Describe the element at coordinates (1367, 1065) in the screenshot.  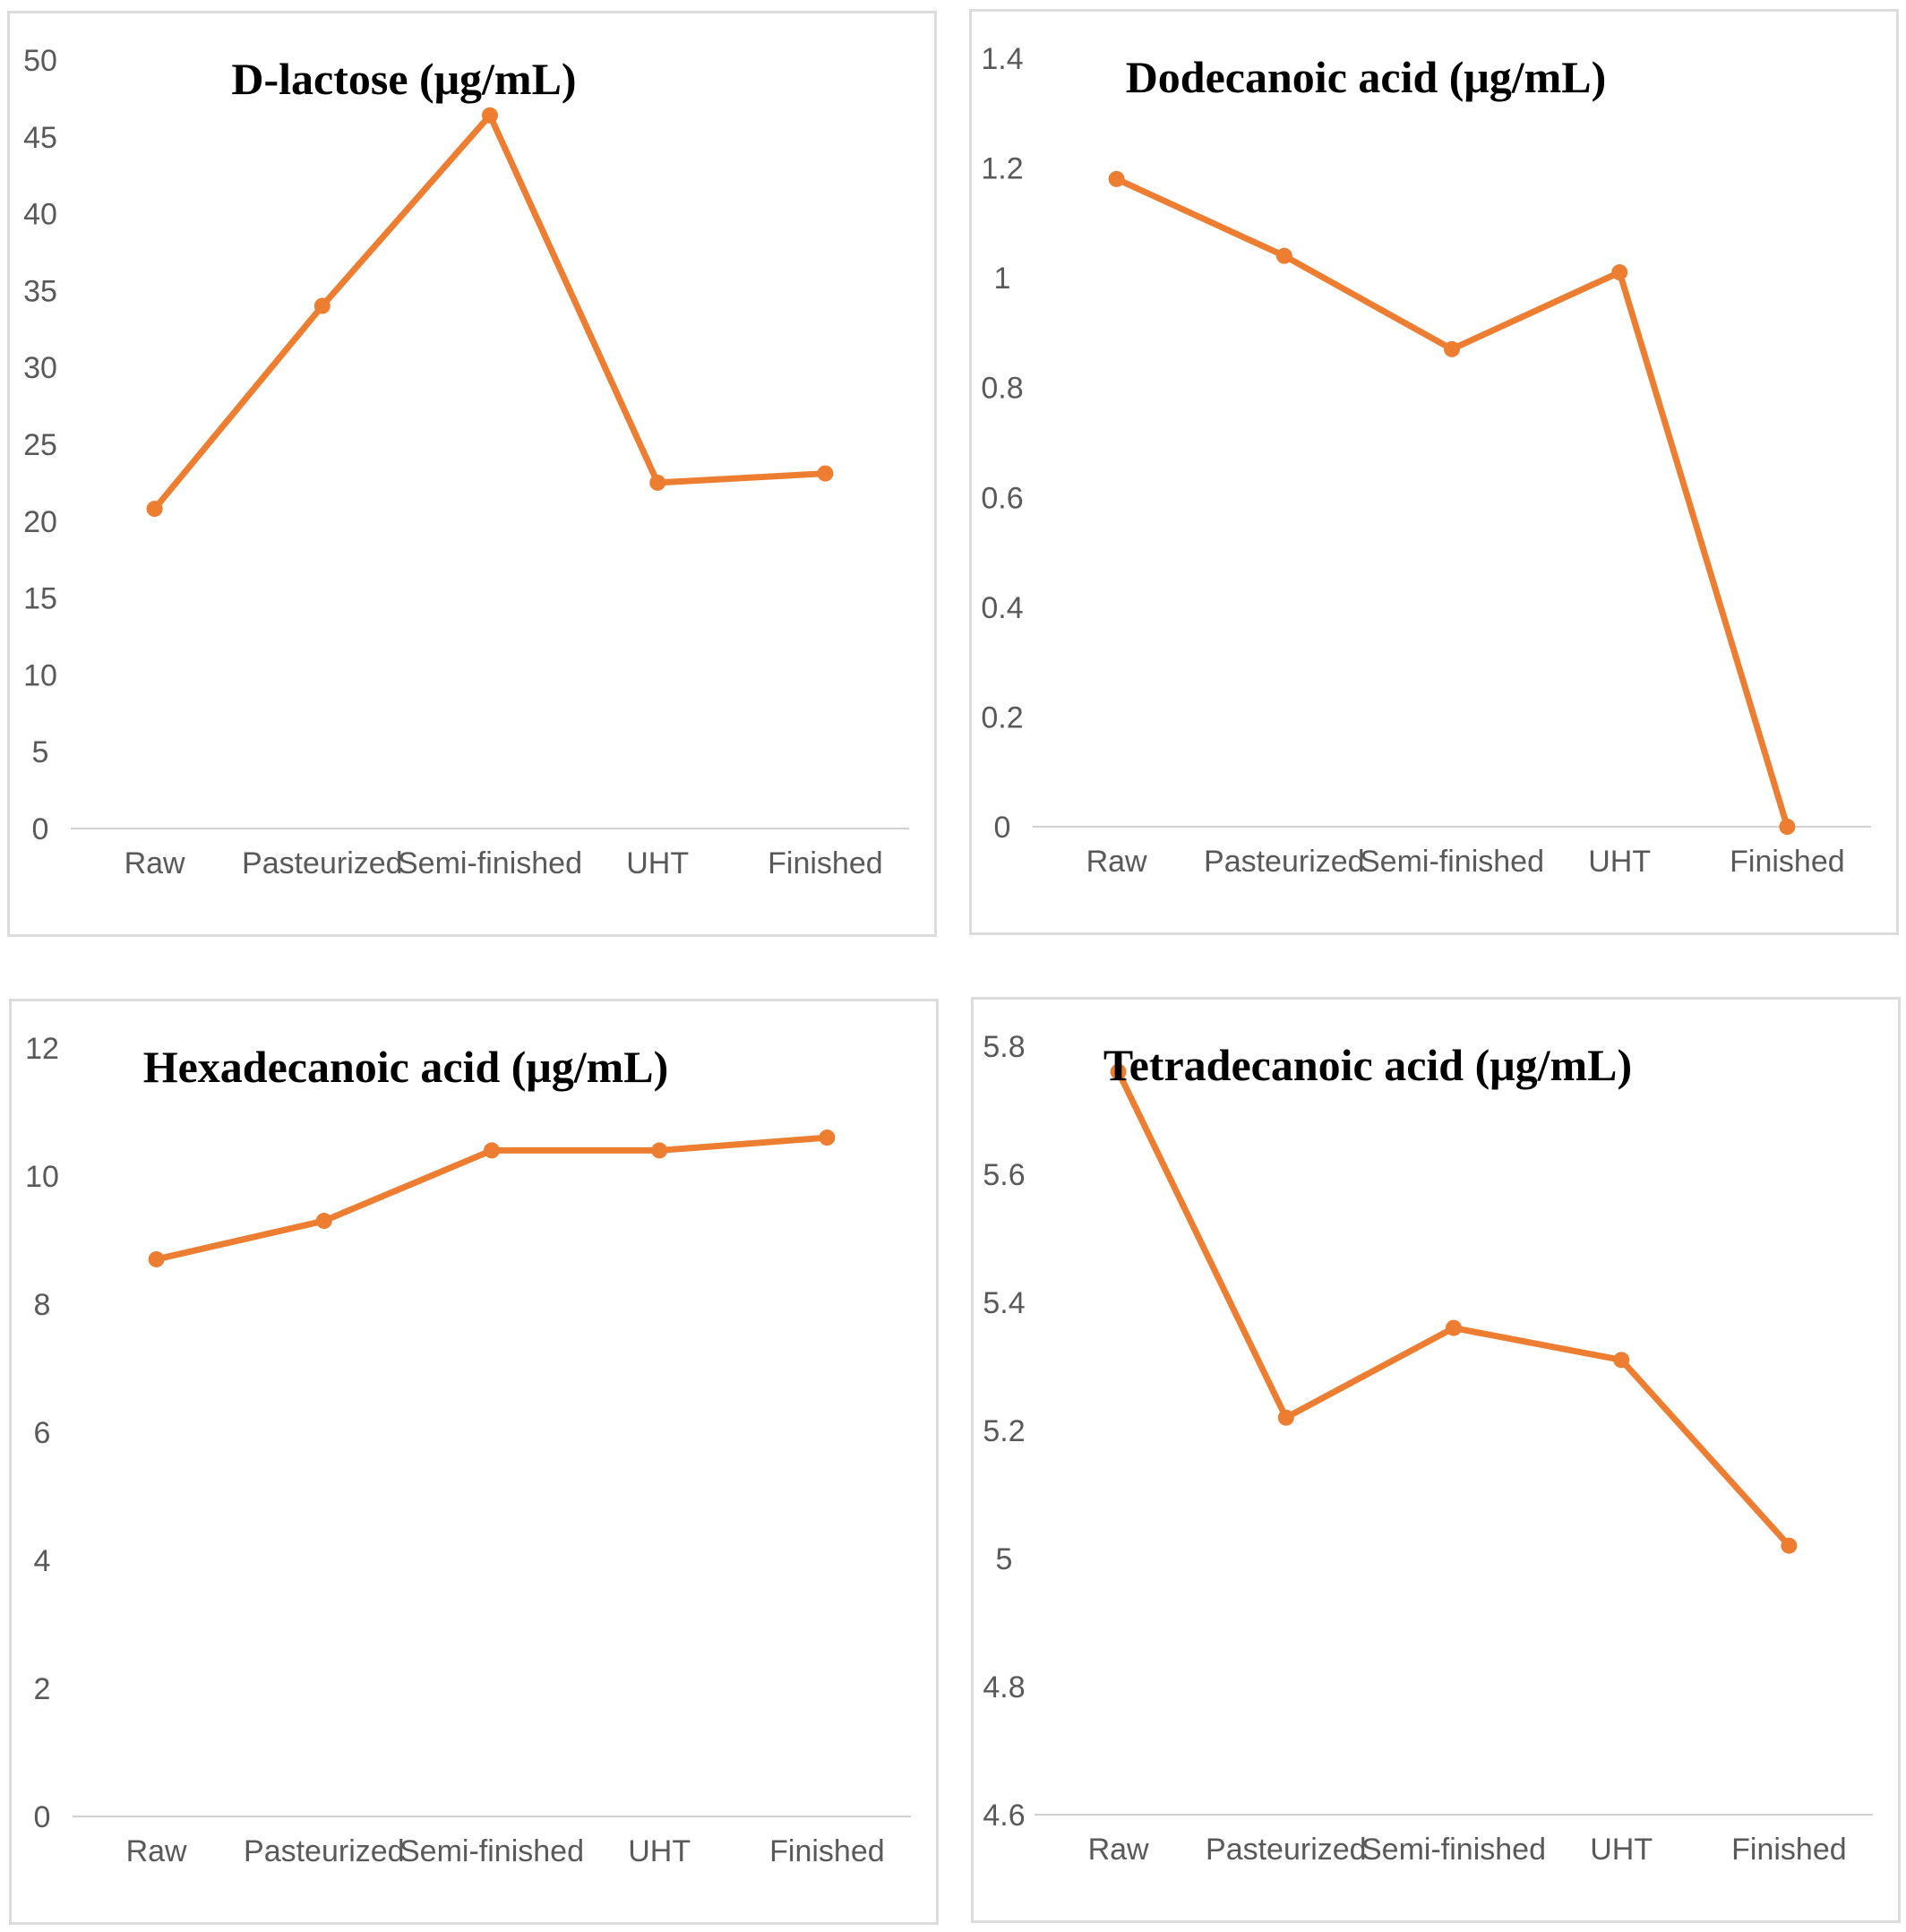
I see `chart-title: Tetradecanoic acid (μg/mL)` at that location.